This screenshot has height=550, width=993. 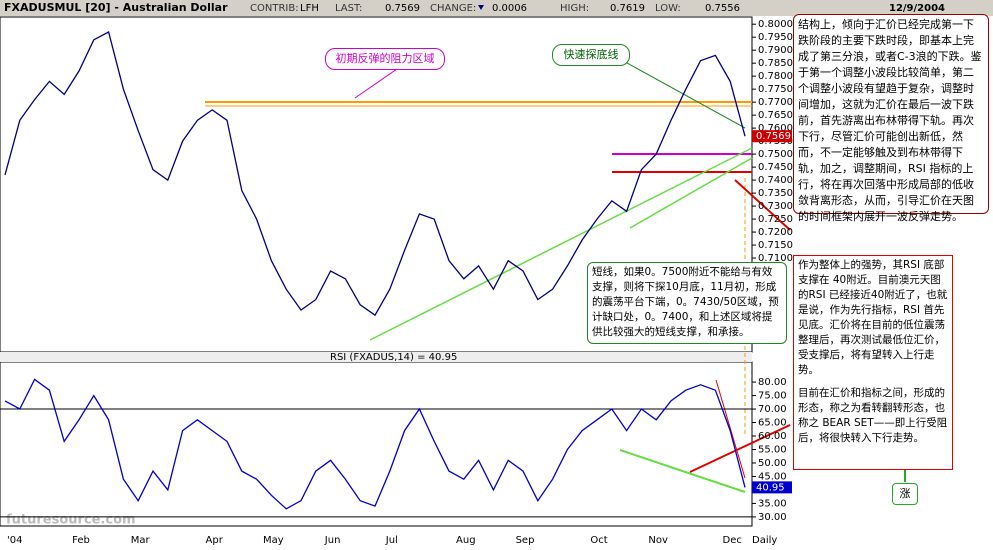 What do you see at coordinates (775, 154) in the screenshot?
I see `y-tick-label: 0.7500` at bounding box center [775, 154].